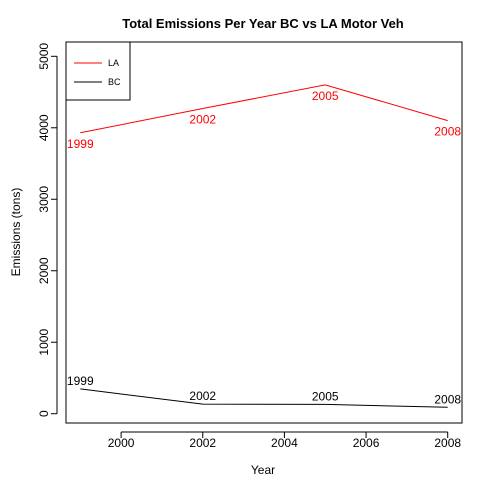  I want to click on y-tick-label: 2000, so click(44, 270).